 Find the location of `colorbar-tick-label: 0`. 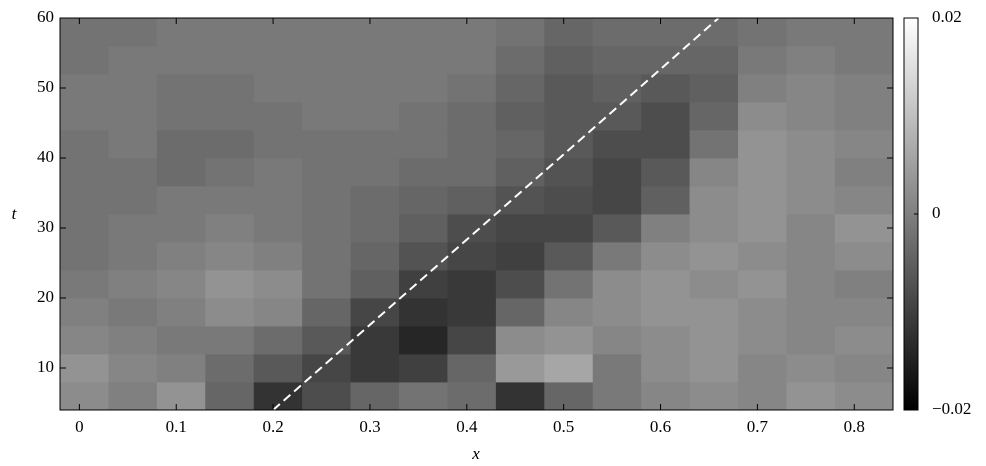

colorbar-tick-label: 0 is located at coordinates (936, 212).